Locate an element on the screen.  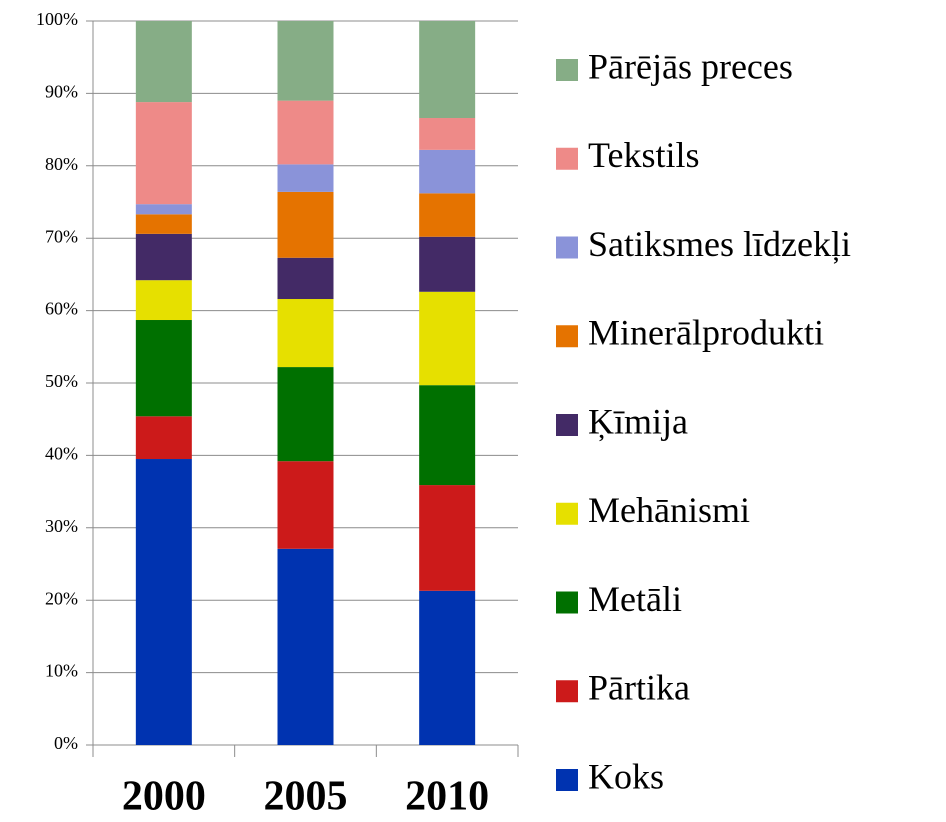
y-tick-label: 90% is located at coordinates (61, 92).